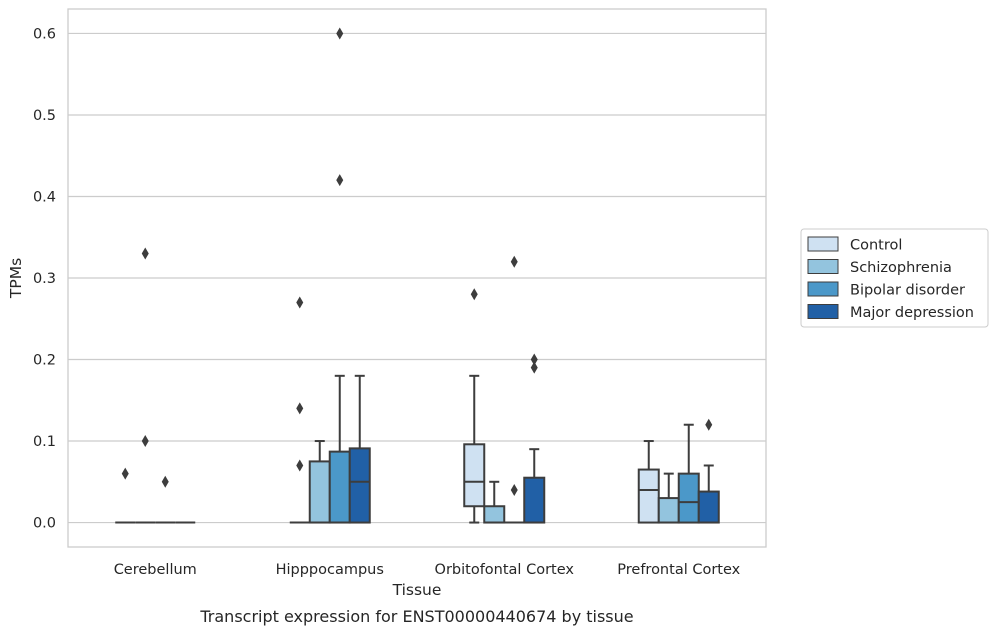  What do you see at coordinates (44, 34) in the screenshot?
I see `y-tick-label: 0.6` at bounding box center [44, 34].